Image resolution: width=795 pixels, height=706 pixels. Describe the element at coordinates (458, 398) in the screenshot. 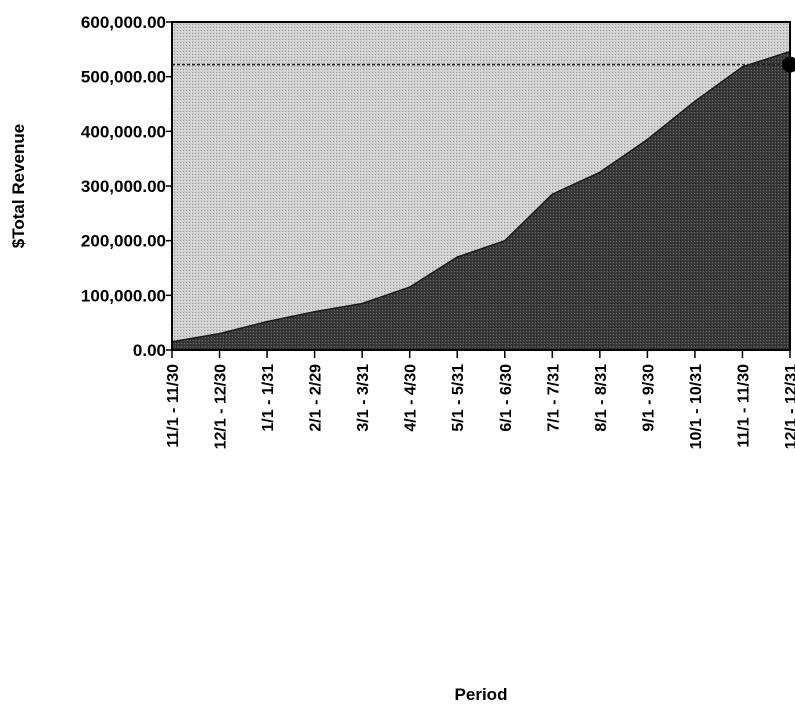

I see `x-tick-label: 5/1 - 5/31` at that location.